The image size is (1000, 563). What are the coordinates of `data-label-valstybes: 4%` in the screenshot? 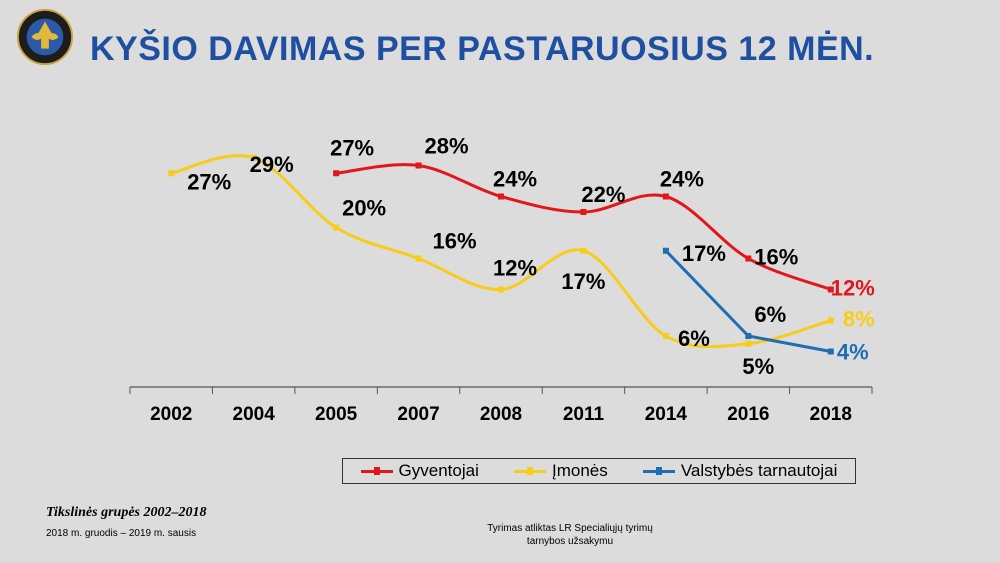 It's located at (853, 352).